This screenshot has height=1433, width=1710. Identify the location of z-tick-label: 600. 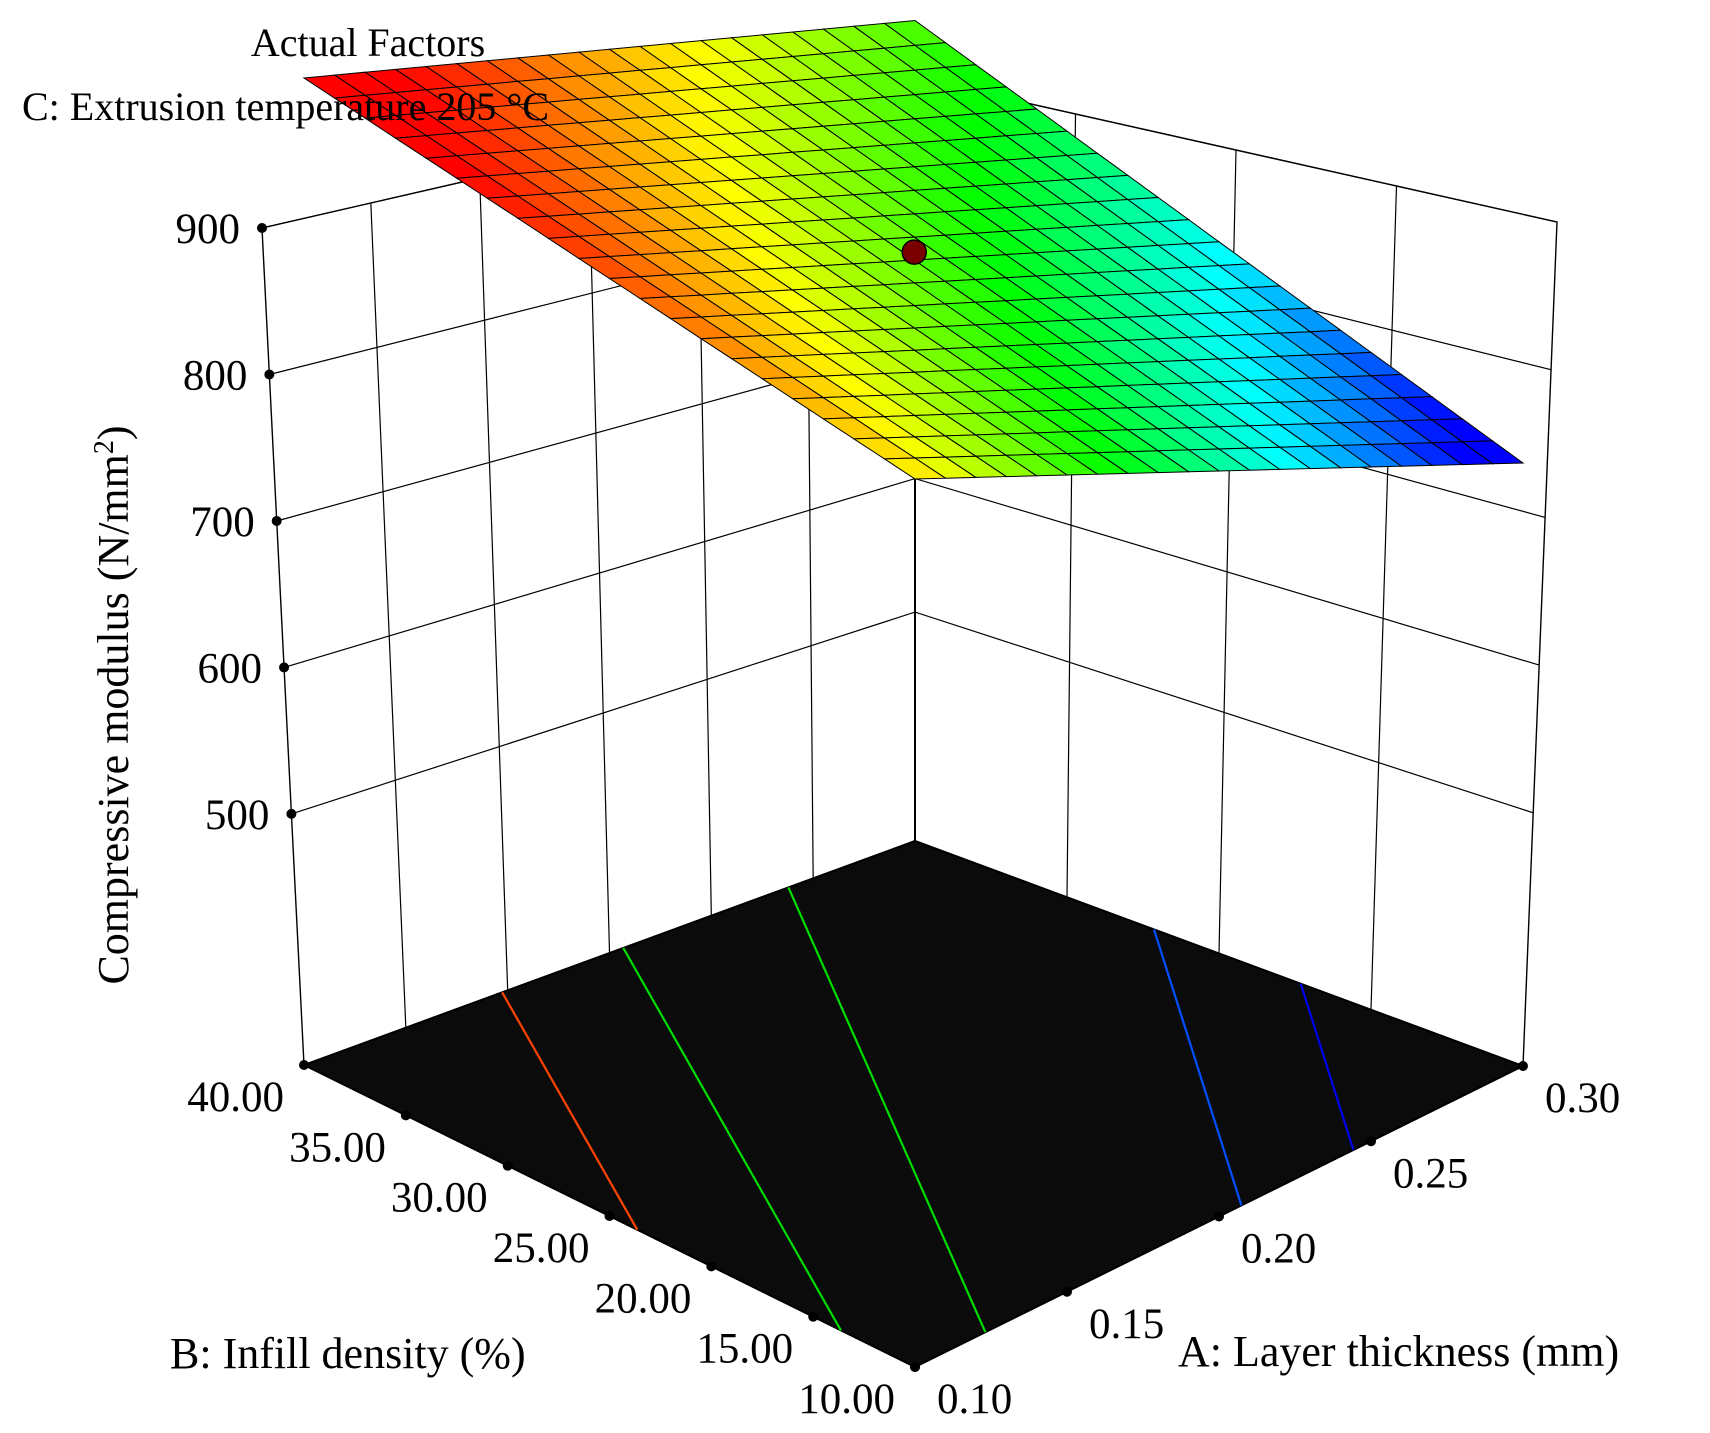
(230, 668).